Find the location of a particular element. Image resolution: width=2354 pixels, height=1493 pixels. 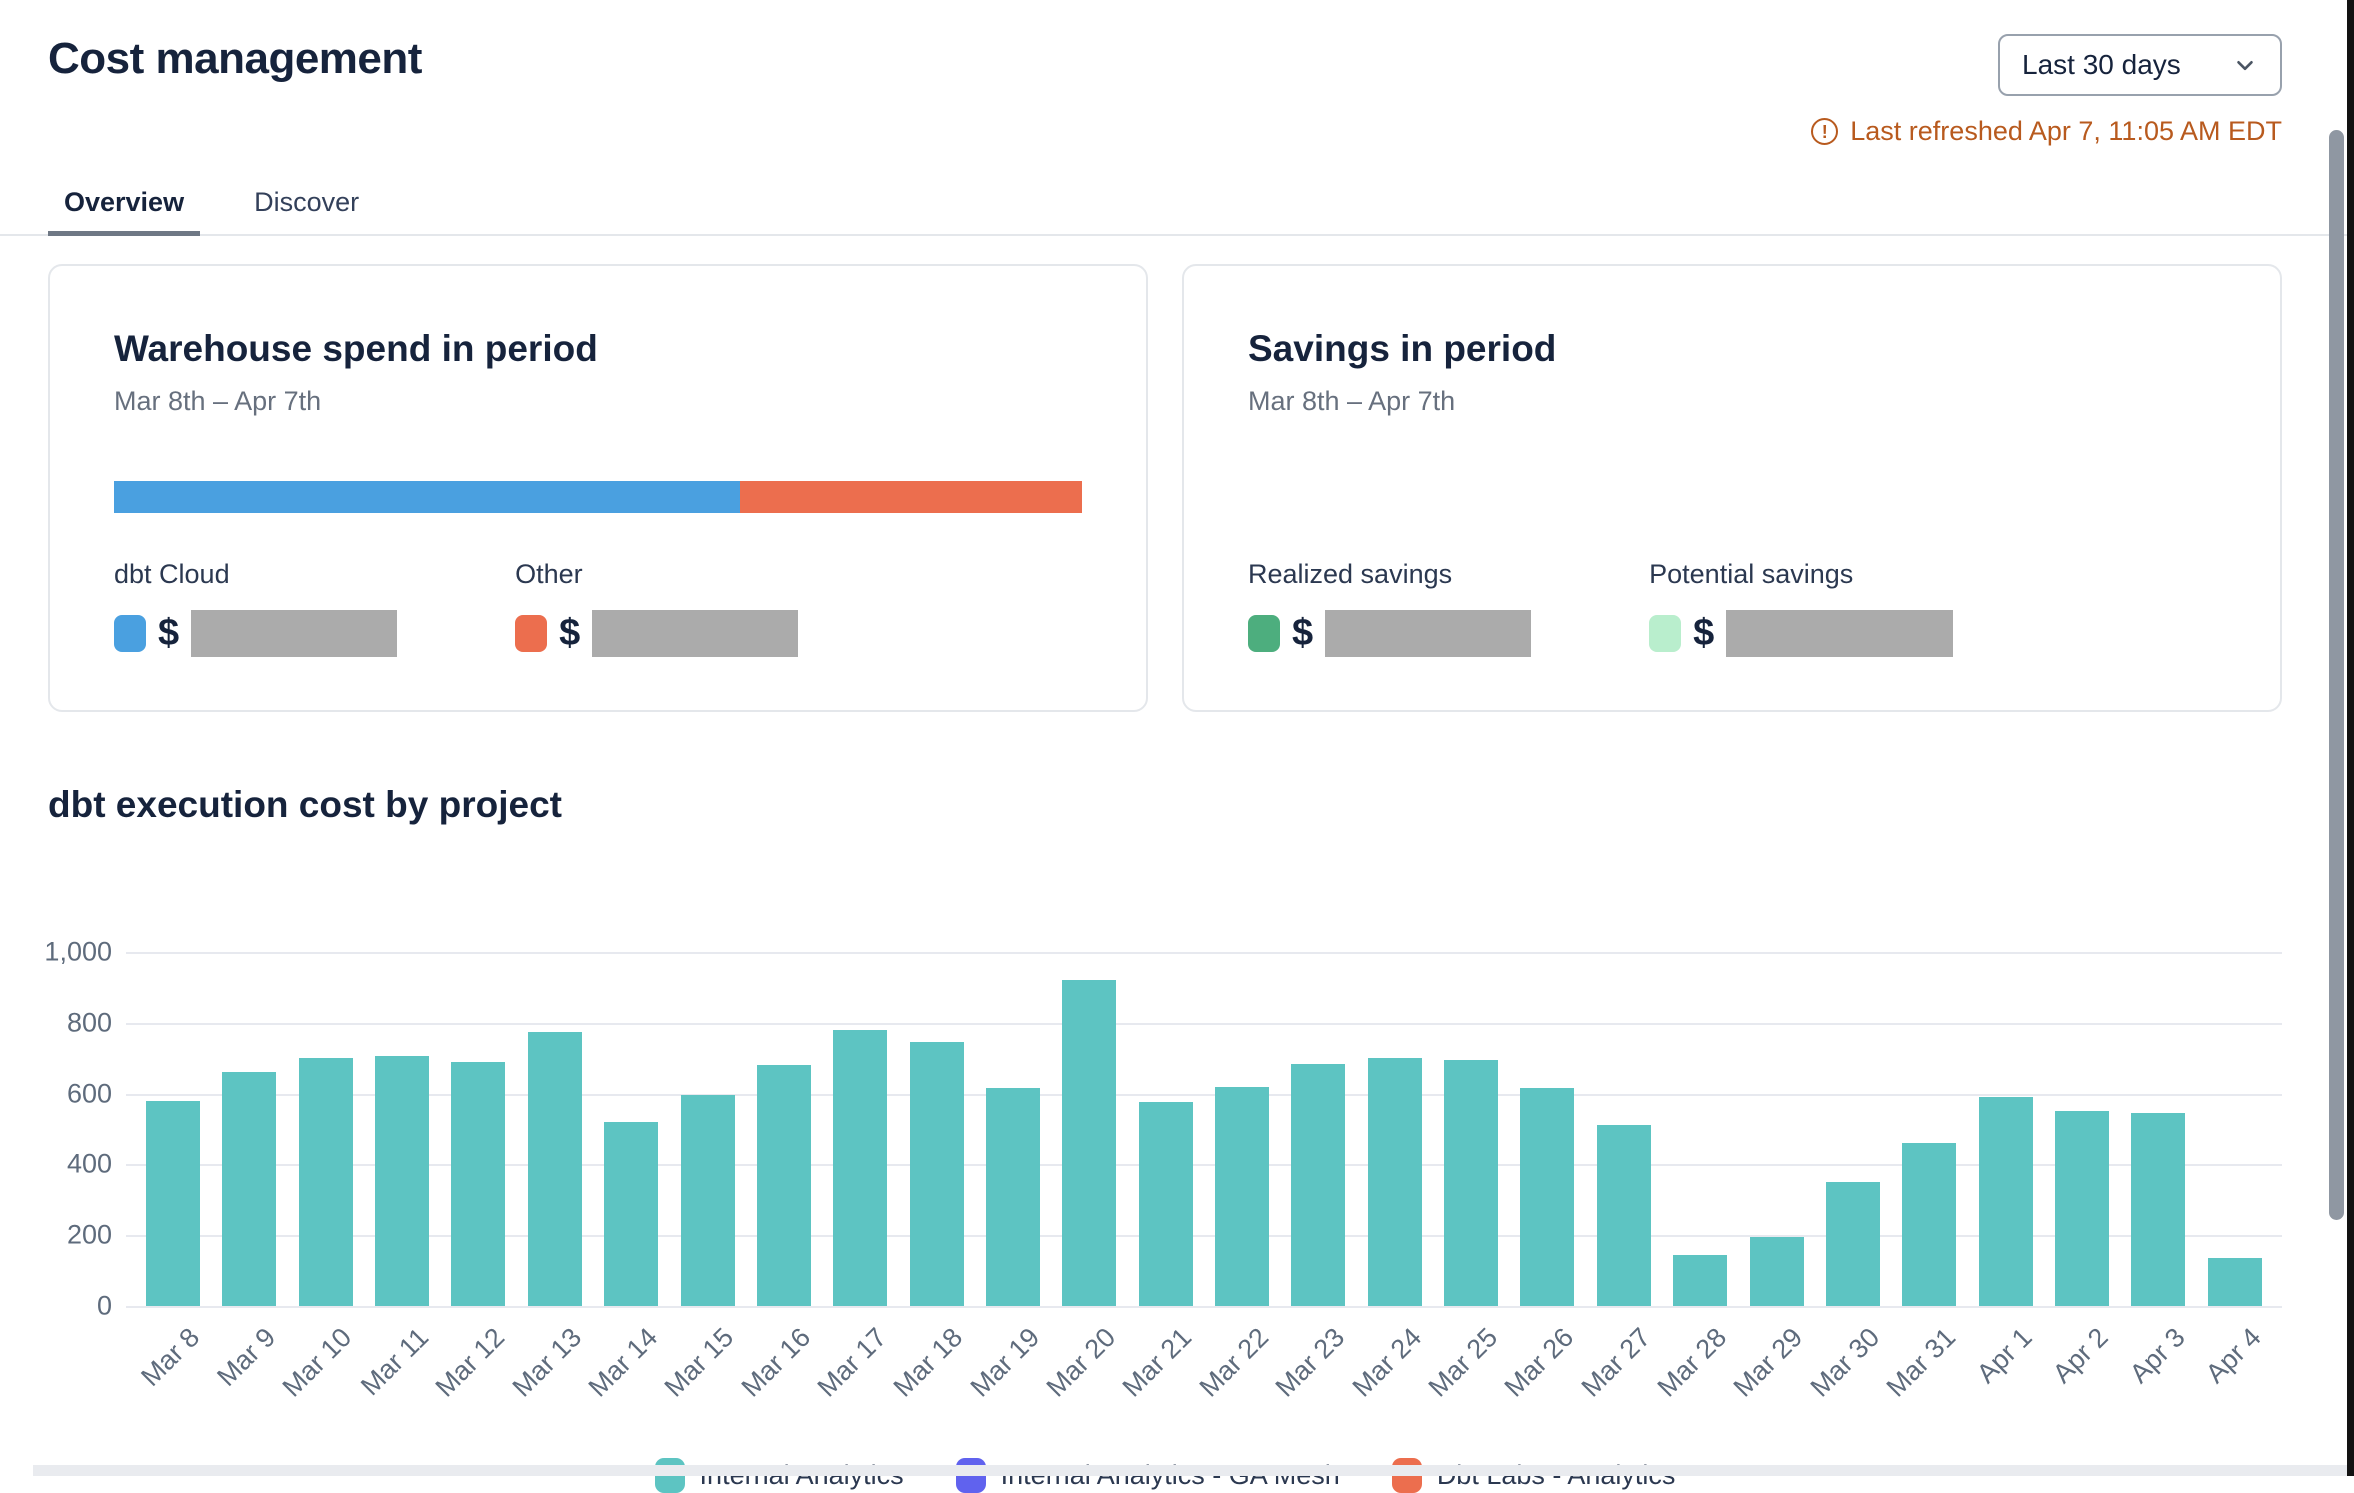

y-axis-tick: 1,000 is located at coordinates (78, 951).